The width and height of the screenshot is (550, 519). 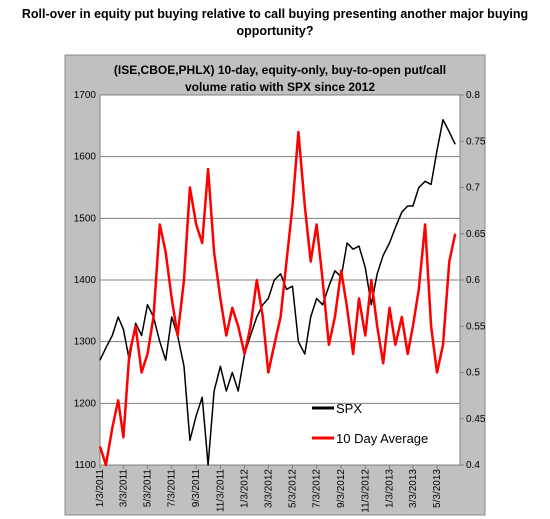 I want to click on x-tick-label: 3/3/2013, so click(x=413, y=488).